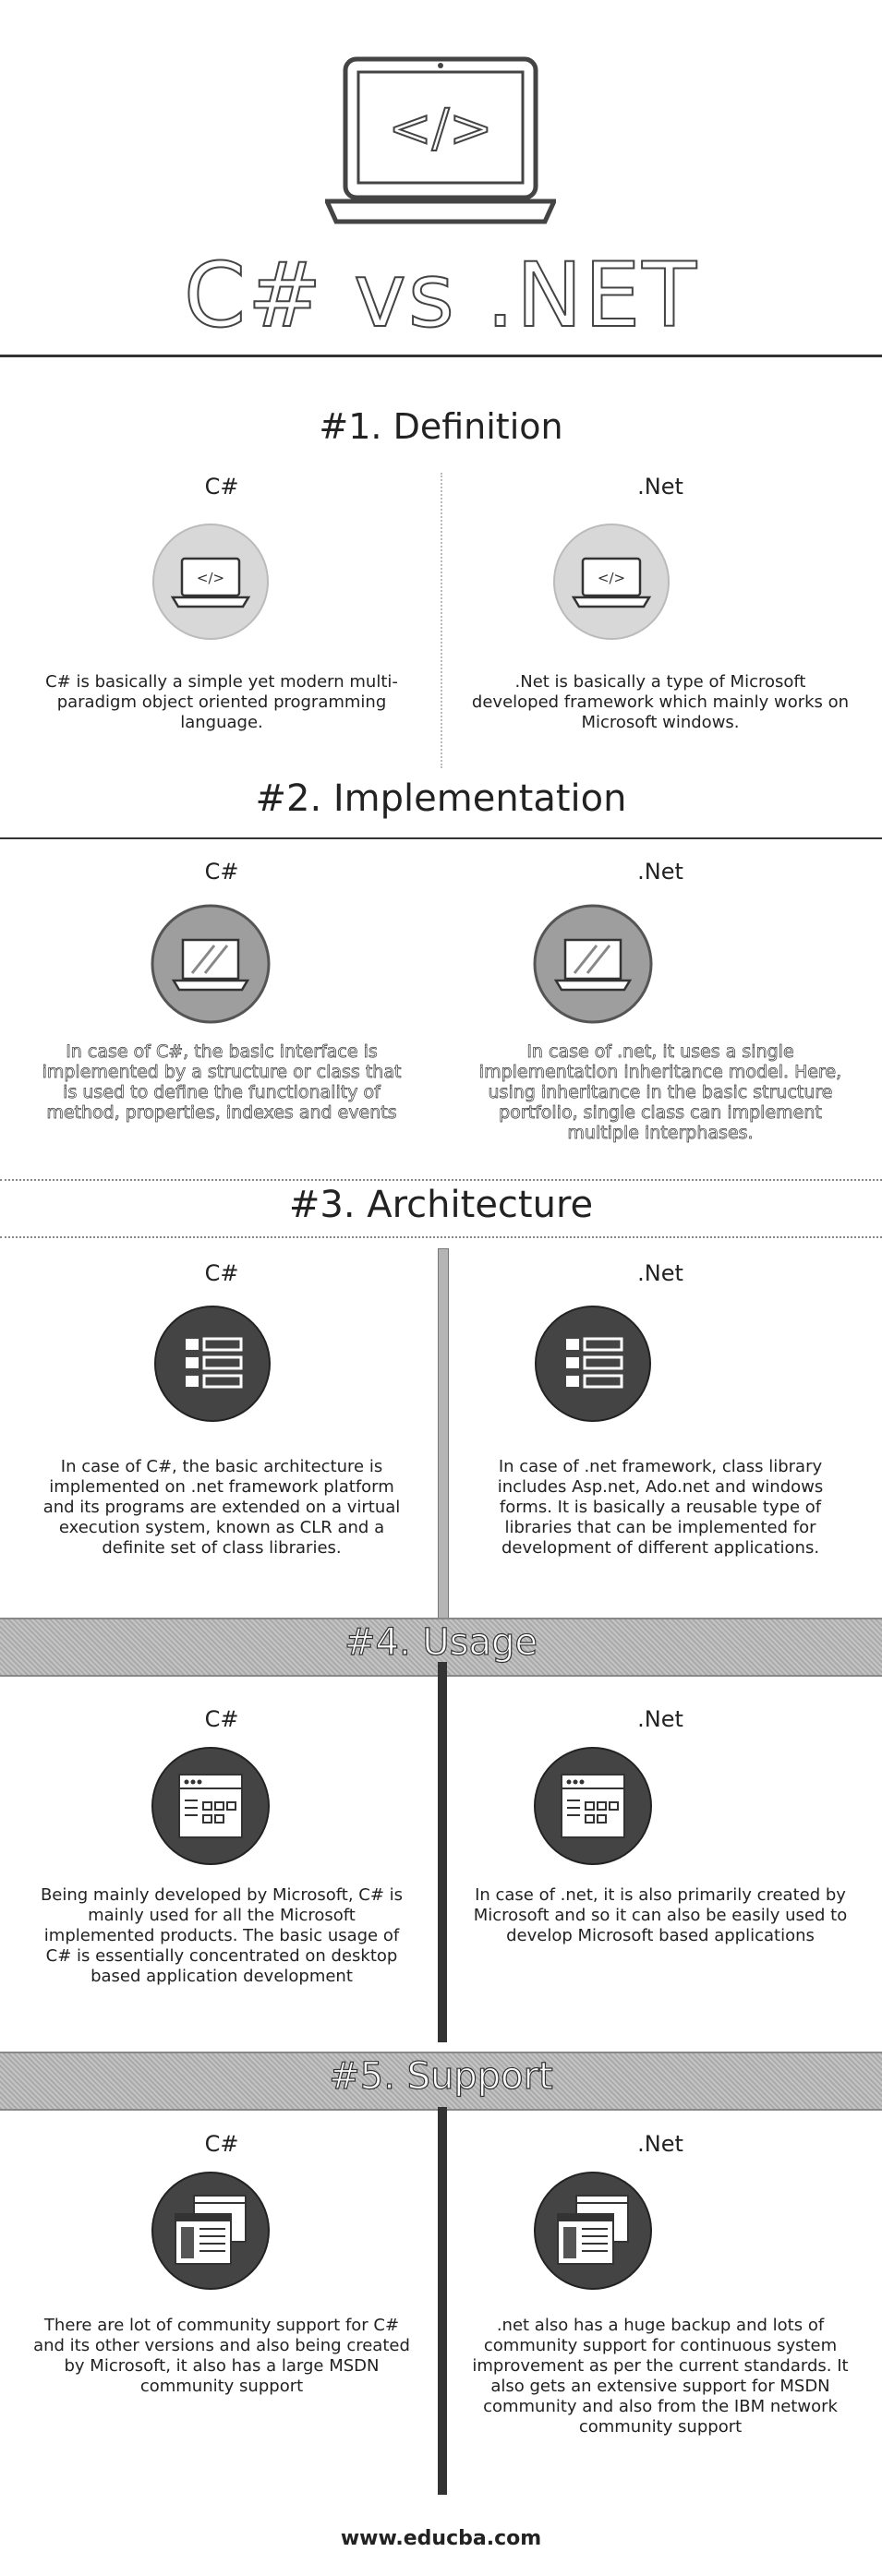  I want to click on definition-left-label: C#, so click(221, 487).